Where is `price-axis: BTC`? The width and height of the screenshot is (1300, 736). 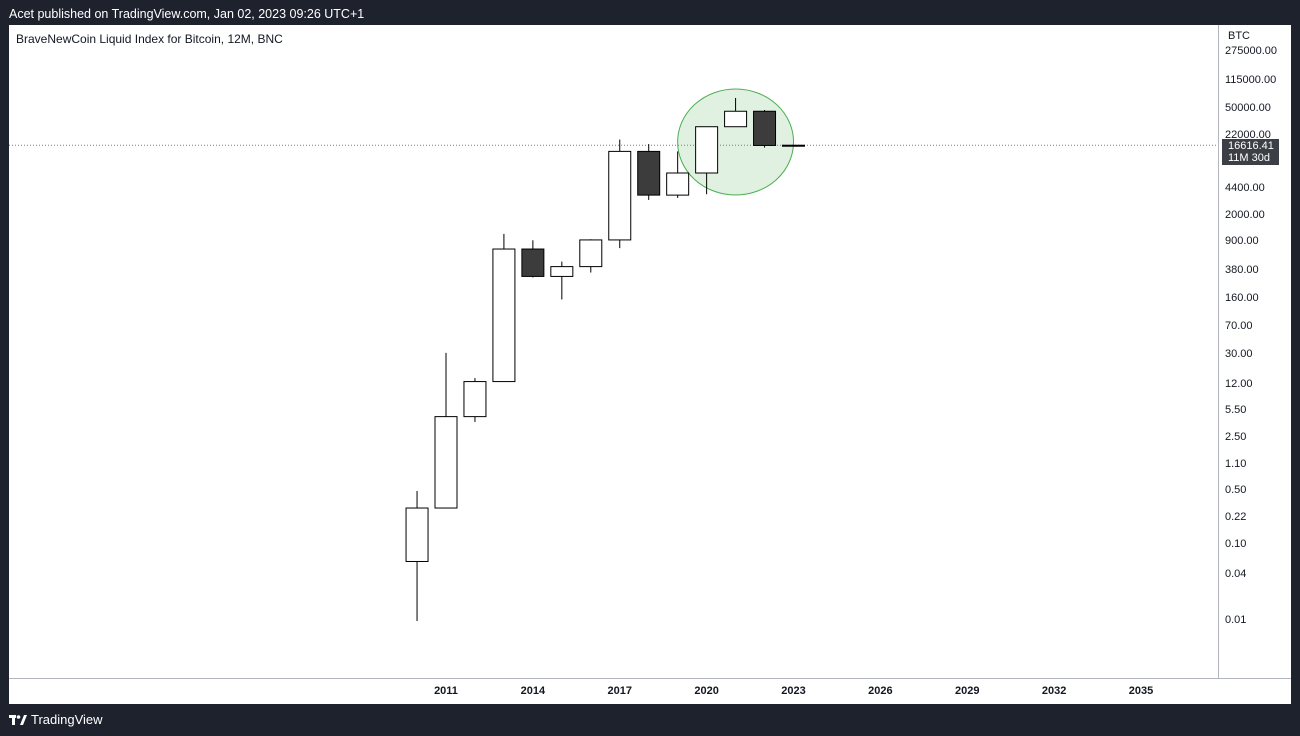 price-axis: BTC is located at coordinates (1255, 352).